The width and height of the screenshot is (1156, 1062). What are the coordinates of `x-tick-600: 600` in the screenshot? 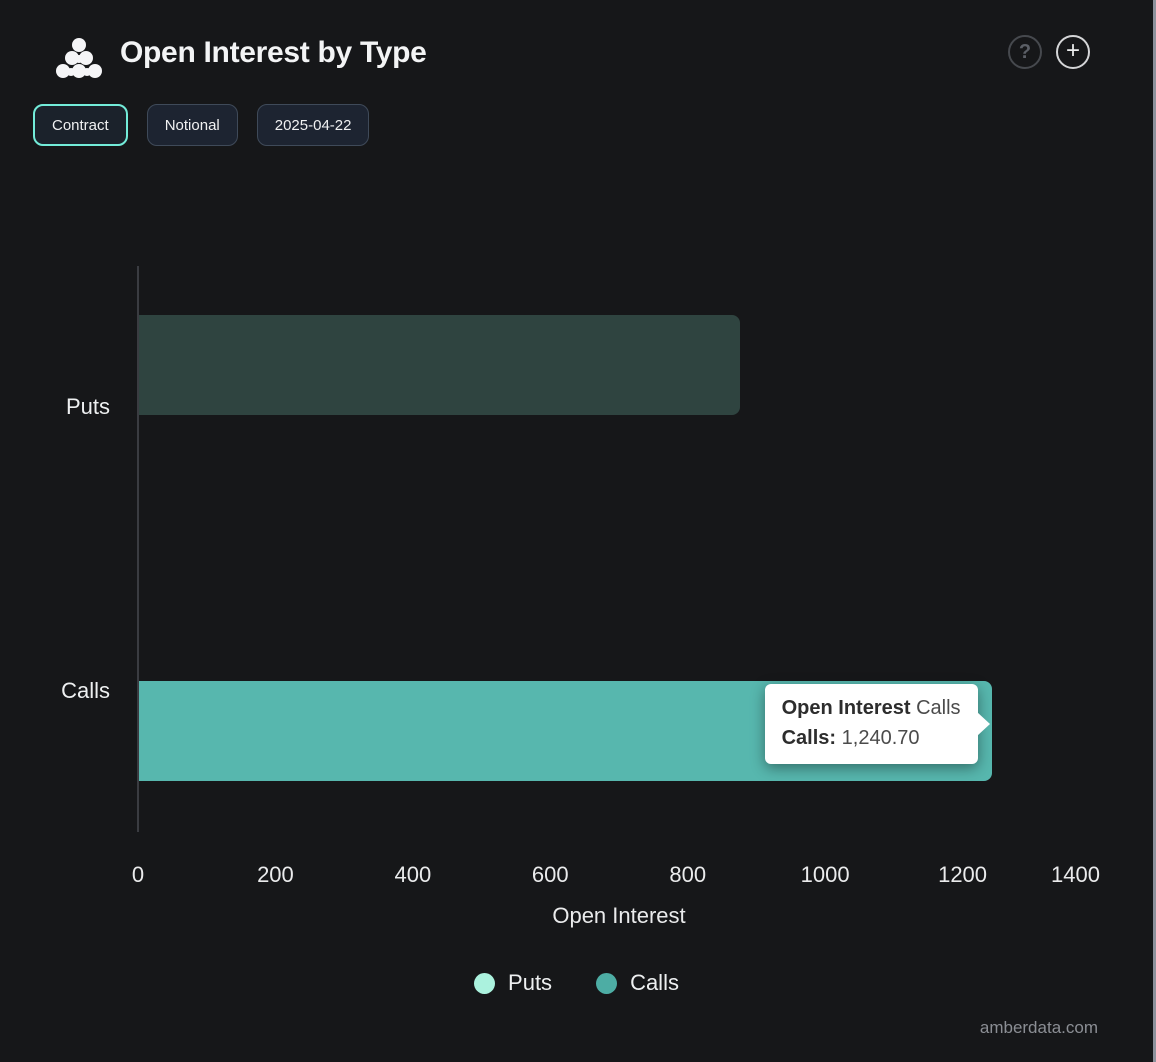 It's located at (550, 874).